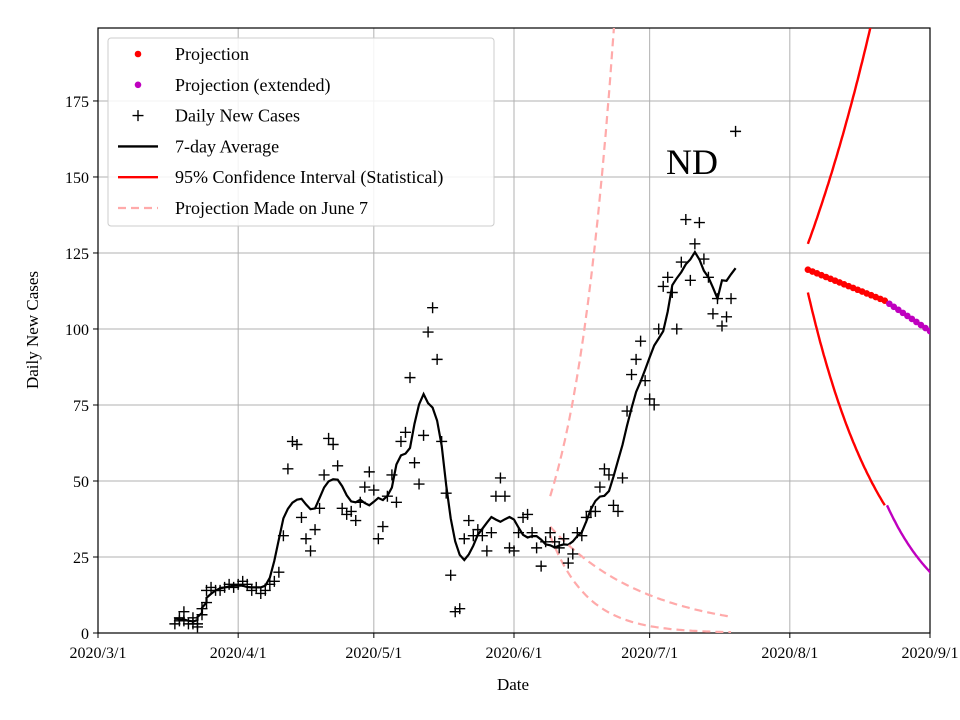 This screenshot has width=960, height=720. Describe the element at coordinates (77, 330) in the screenshot. I see `y-tick-label: 100` at that location.